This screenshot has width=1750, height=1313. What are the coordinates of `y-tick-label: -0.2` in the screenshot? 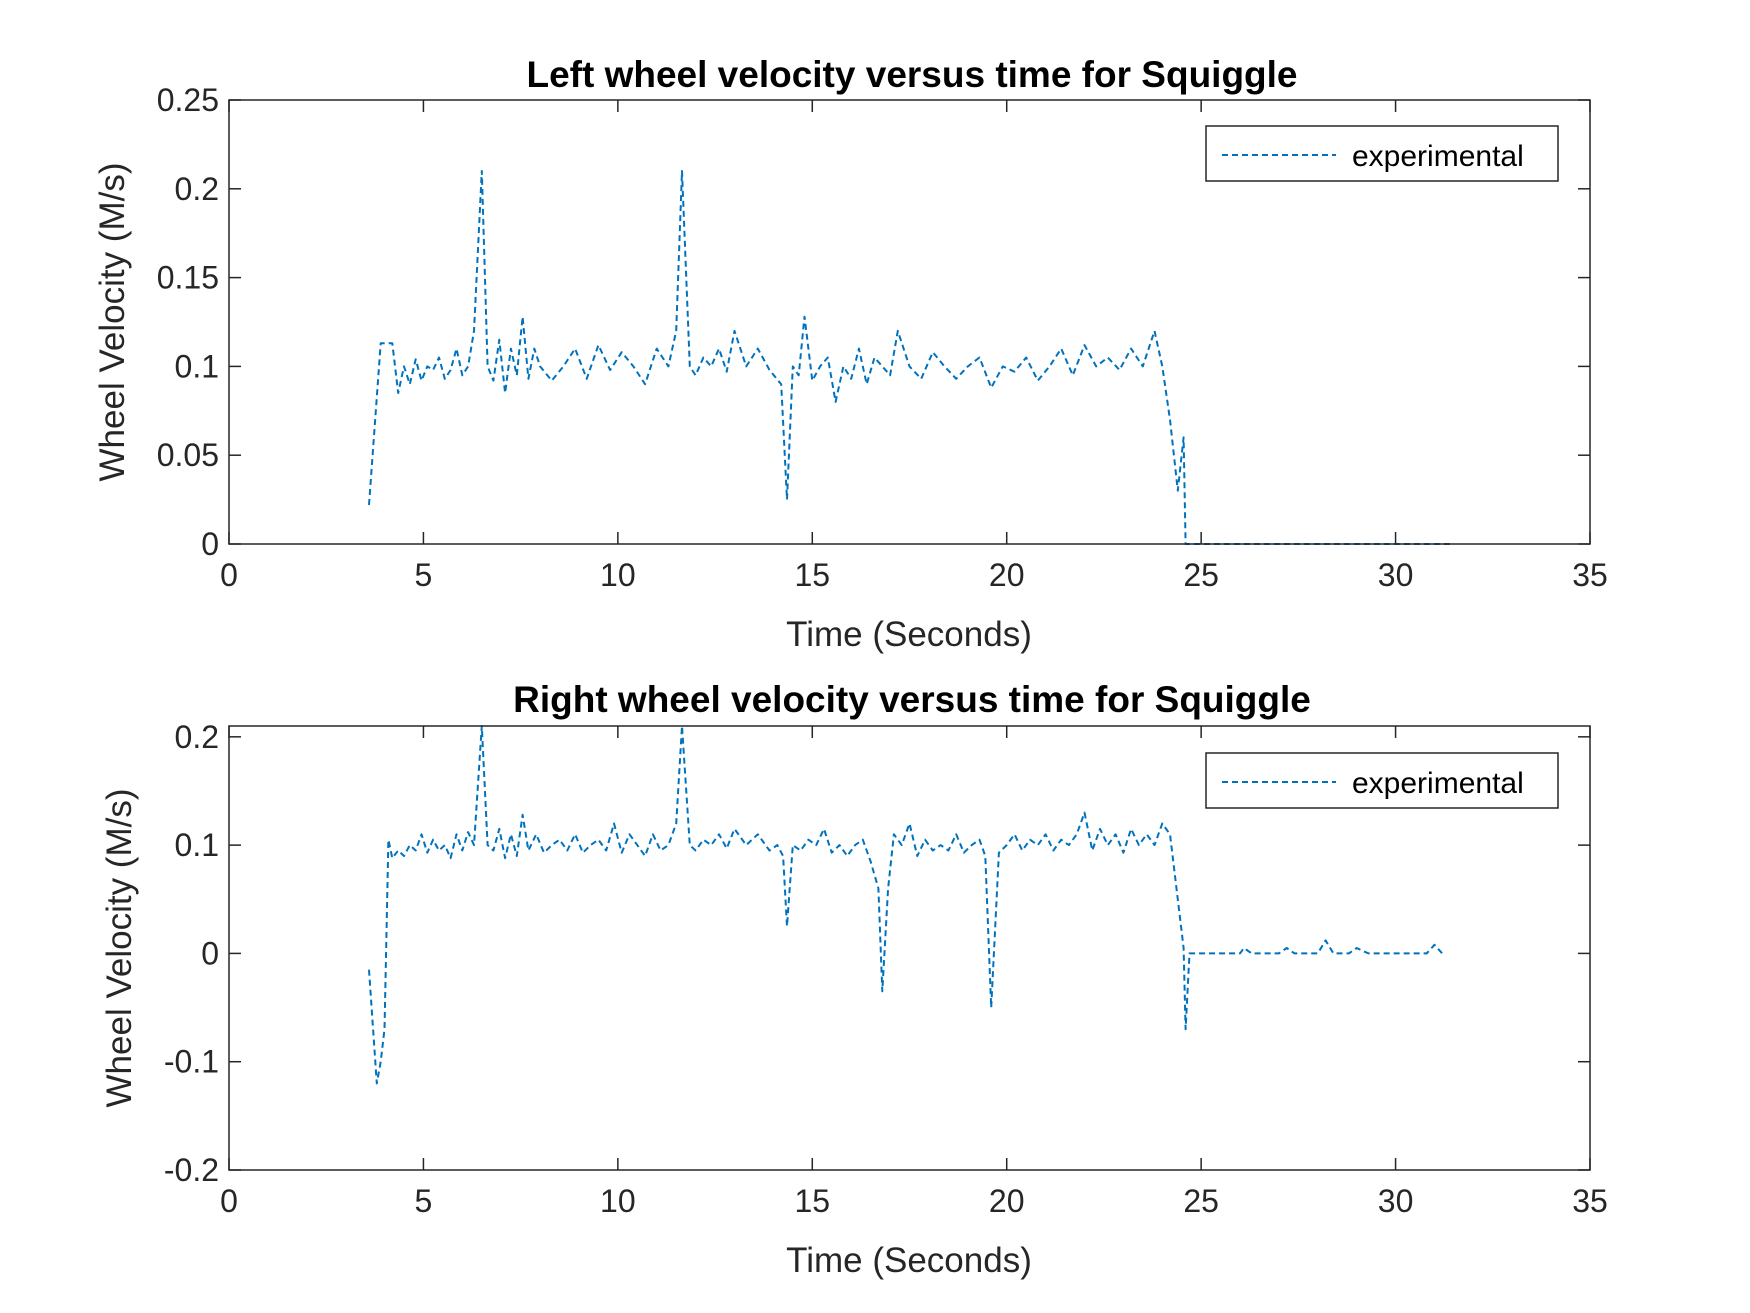 It's located at (191, 1170).